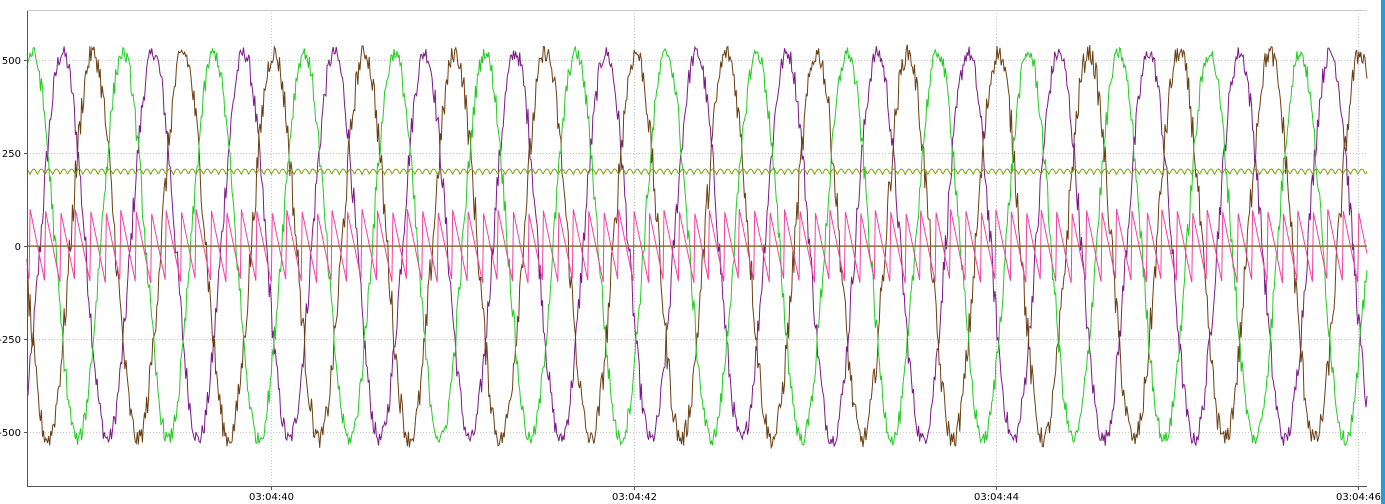  Describe the element at coordinates (18, 247) in the screenshot. I see `y-tick-label: 0` at that location.